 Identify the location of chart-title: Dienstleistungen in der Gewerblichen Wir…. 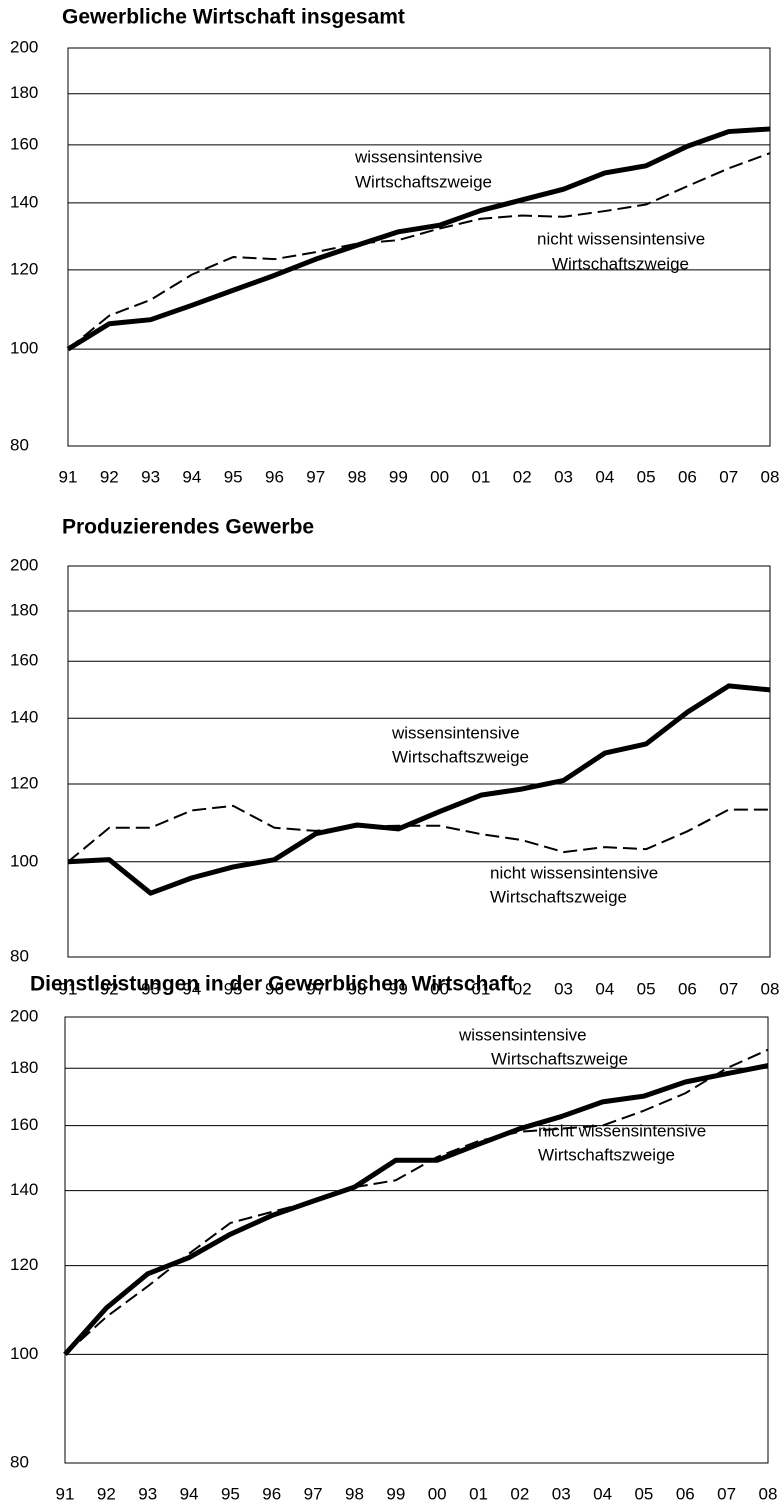
(272, 984).